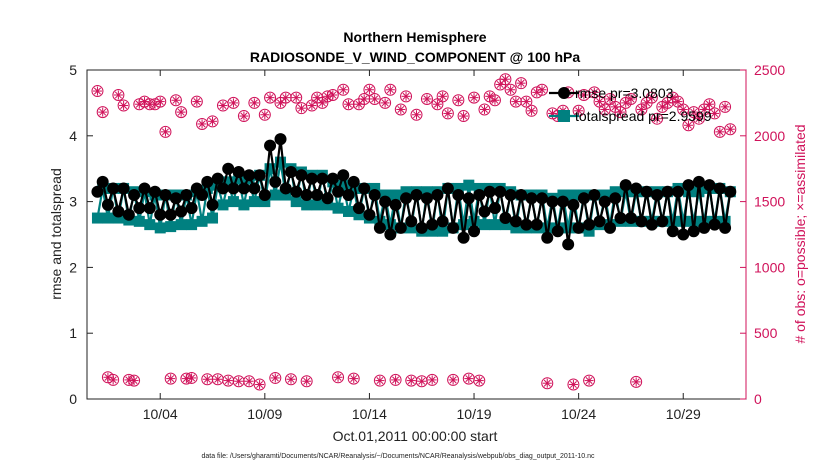 Image resolution: width=830 pixels, height=470 pixels. I want to click on x-tick-label: 10/04, so click(160, 414).